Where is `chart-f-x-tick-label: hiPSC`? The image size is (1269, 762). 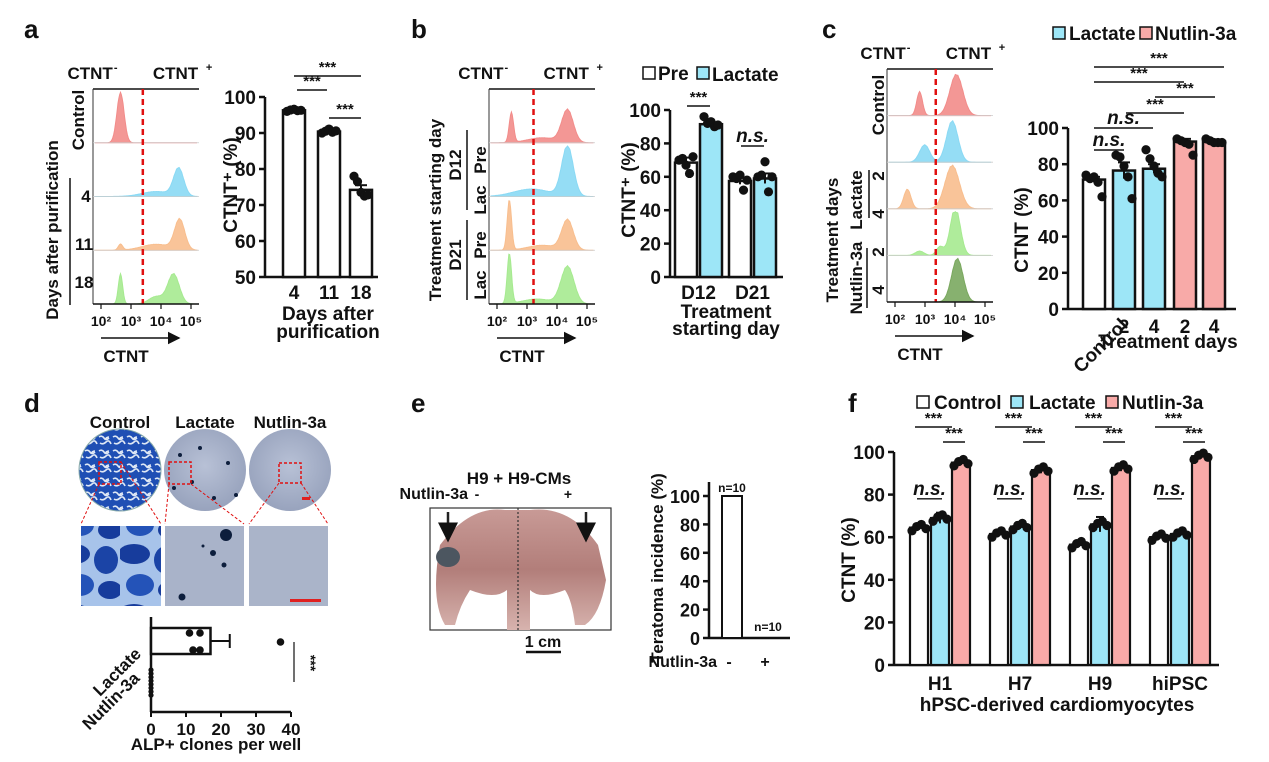
chart-f-x-tick-label: hiPSC is located at coordinates (1180, 684).